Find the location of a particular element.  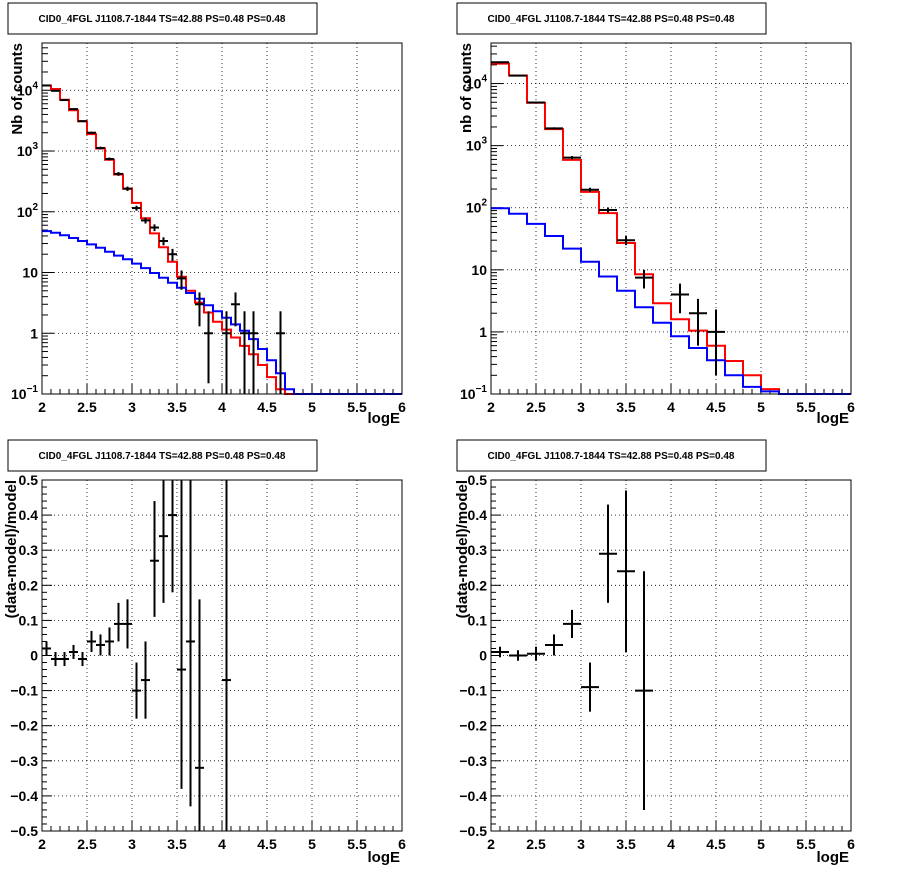

y-axis-label: Nb of counts is located at coordinates (17, 89).